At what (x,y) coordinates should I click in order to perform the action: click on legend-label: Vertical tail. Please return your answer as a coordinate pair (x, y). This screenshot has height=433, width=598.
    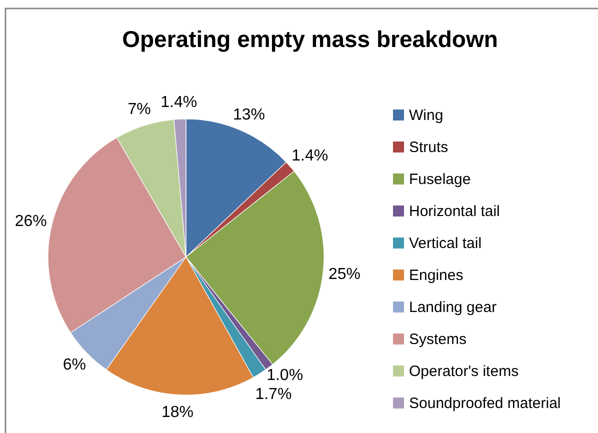
    Looking at the image, I should click on (445, 243).